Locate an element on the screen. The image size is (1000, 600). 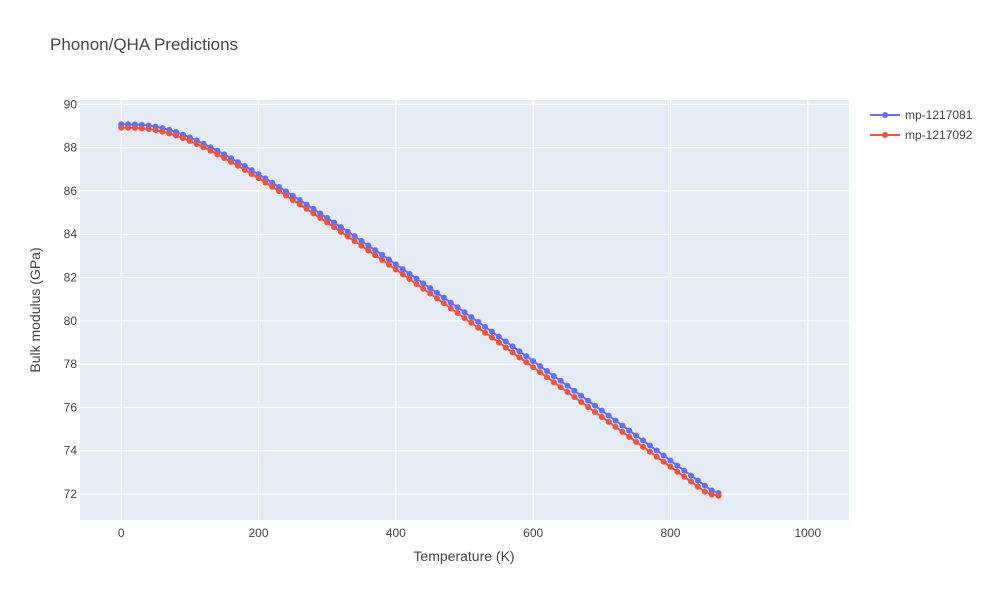
y-tick-label: 74 is located at coordinates (71, 451).